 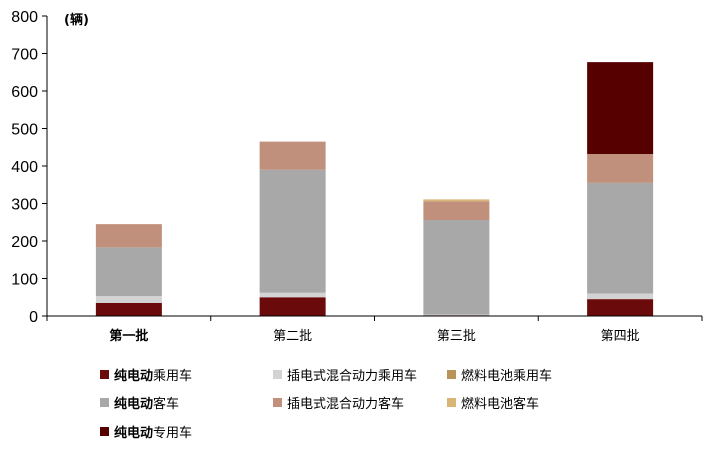 I want to click on y-tick-label: 200, so click(x=24, y=242).